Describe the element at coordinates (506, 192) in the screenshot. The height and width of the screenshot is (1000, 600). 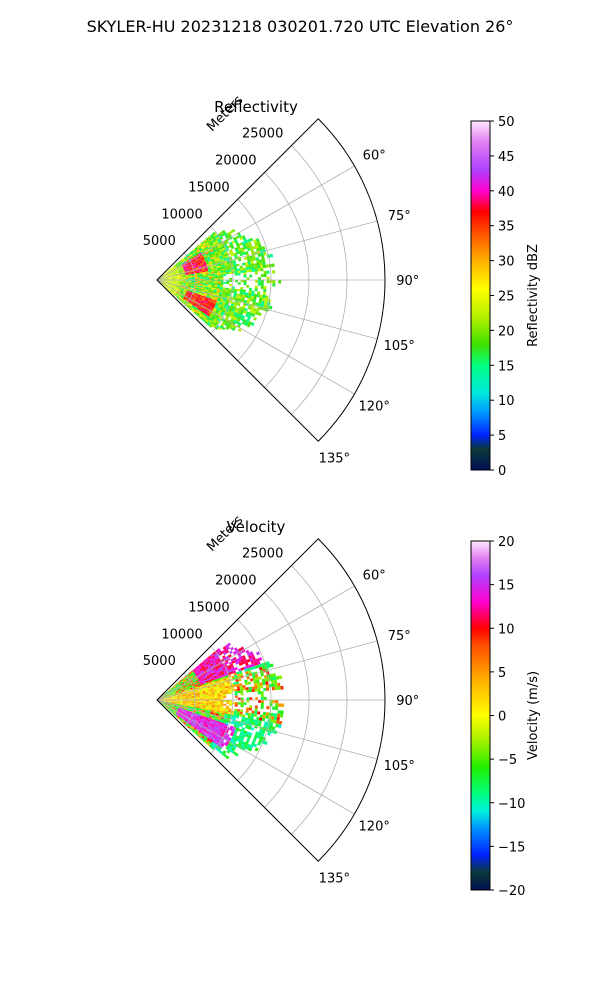
I see `colorbar-tick-label: 40` at that location.